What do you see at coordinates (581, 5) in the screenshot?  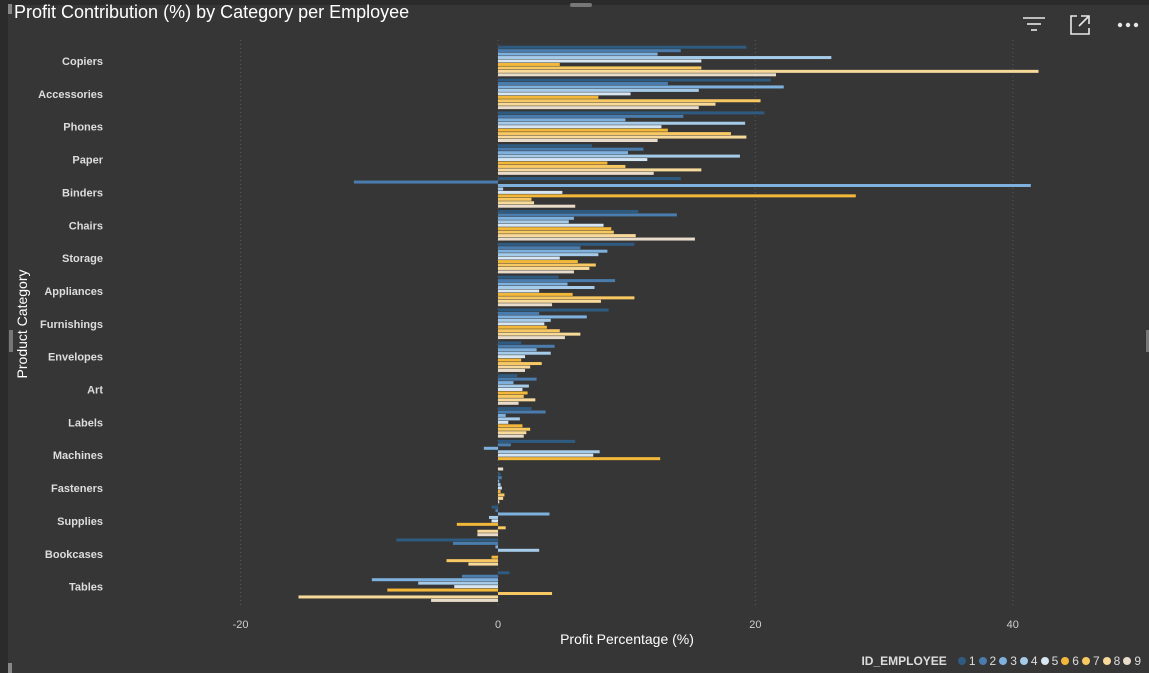 I see `drag-handle` at bounding box center [581, 5].